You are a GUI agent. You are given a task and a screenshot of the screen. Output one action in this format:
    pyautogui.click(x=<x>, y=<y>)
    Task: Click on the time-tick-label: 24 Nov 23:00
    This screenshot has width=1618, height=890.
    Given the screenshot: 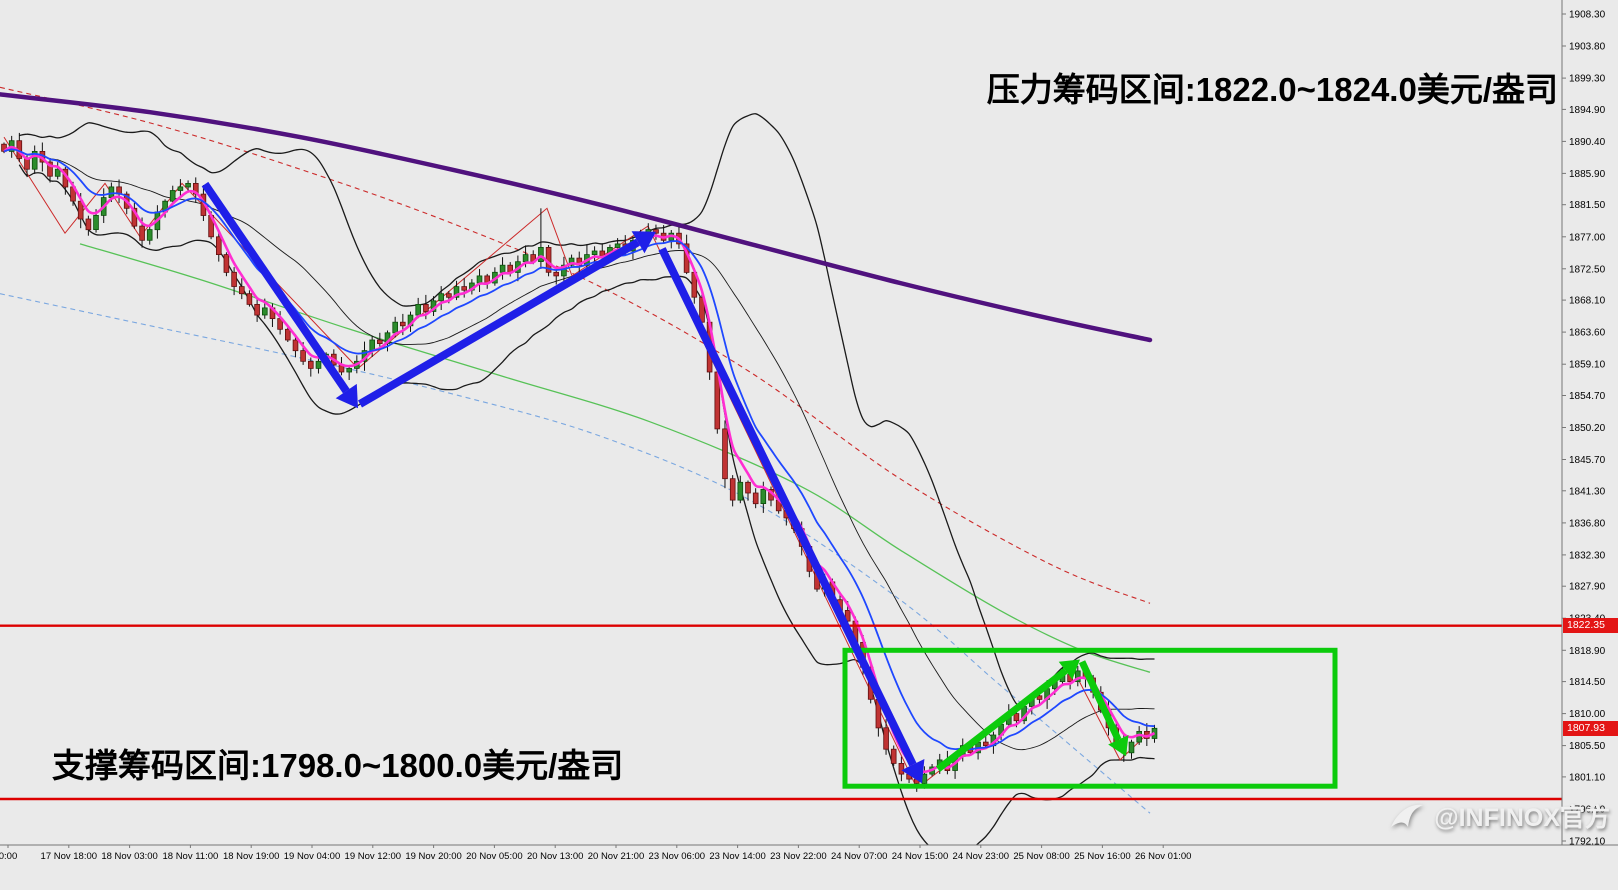 What is the action you would take?
    pyautogui.click(x=981, y=856)
    